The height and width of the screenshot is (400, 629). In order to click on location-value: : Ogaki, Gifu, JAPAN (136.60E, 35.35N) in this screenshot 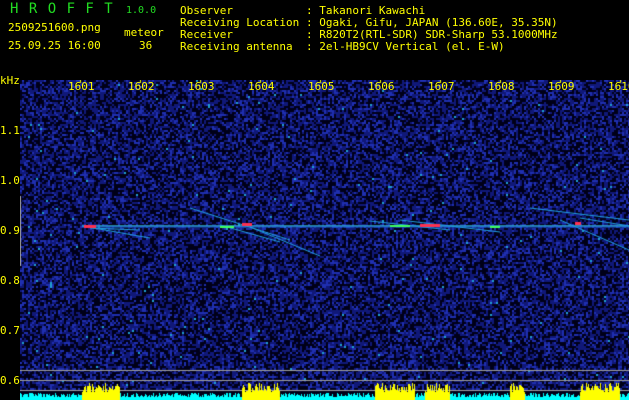, I will do `click(432, 22)`.